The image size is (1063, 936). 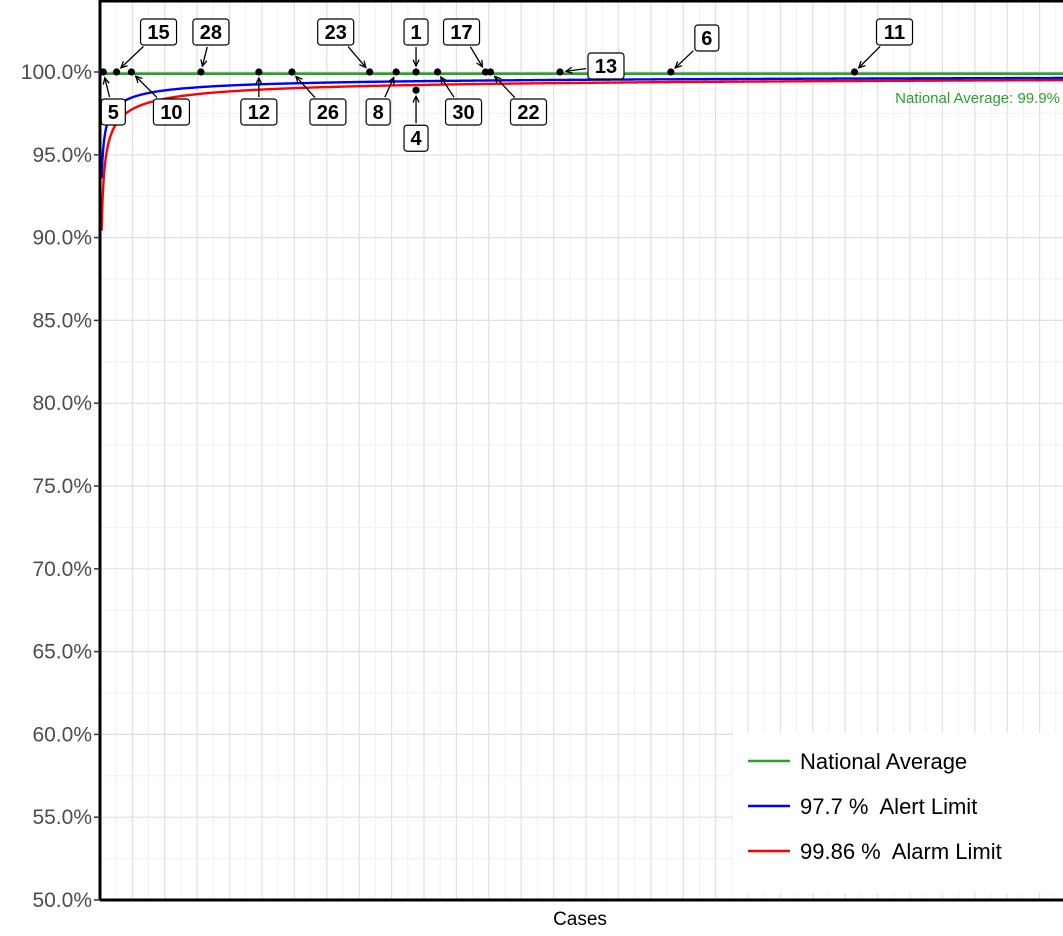 What do you see at coordinates (883, 761) in the screenshot?
I see `legend-entry: National Average` at bounding box center [883, 761].